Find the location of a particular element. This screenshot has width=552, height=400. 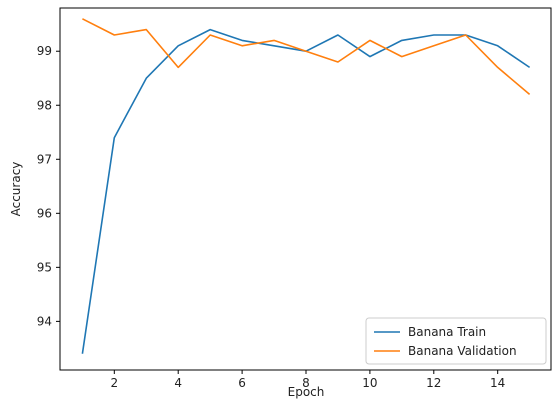

x-axis-title: Epoch is located at coordinates (306, 392).